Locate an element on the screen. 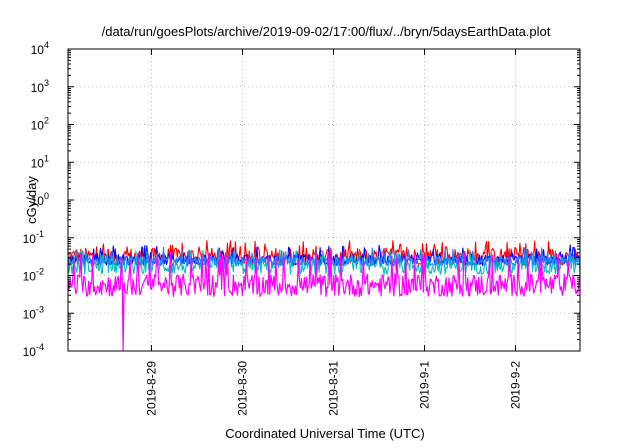 This screenshot has width=640, height=448. y-tick-label: 10¹ is located at coordinates (40, 161).